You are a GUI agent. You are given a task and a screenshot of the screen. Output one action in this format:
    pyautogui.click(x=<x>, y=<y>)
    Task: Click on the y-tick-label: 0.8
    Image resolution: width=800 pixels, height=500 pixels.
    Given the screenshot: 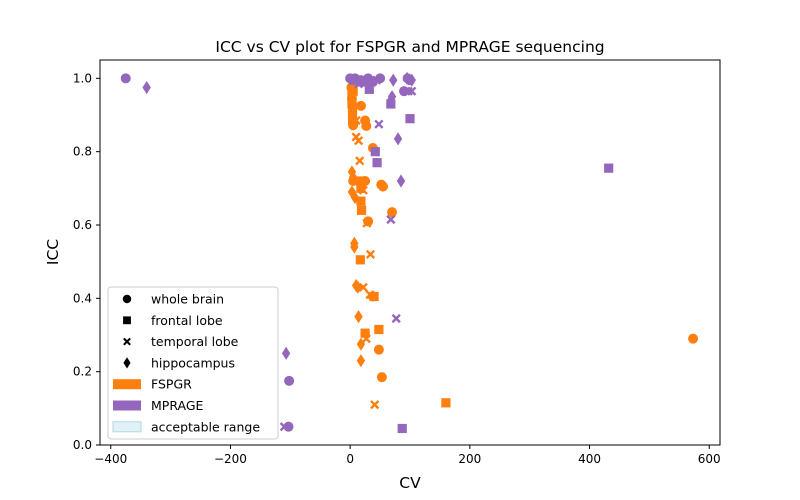 What is the action you would take?
    pyautogui.click(x=82, y=152)
    